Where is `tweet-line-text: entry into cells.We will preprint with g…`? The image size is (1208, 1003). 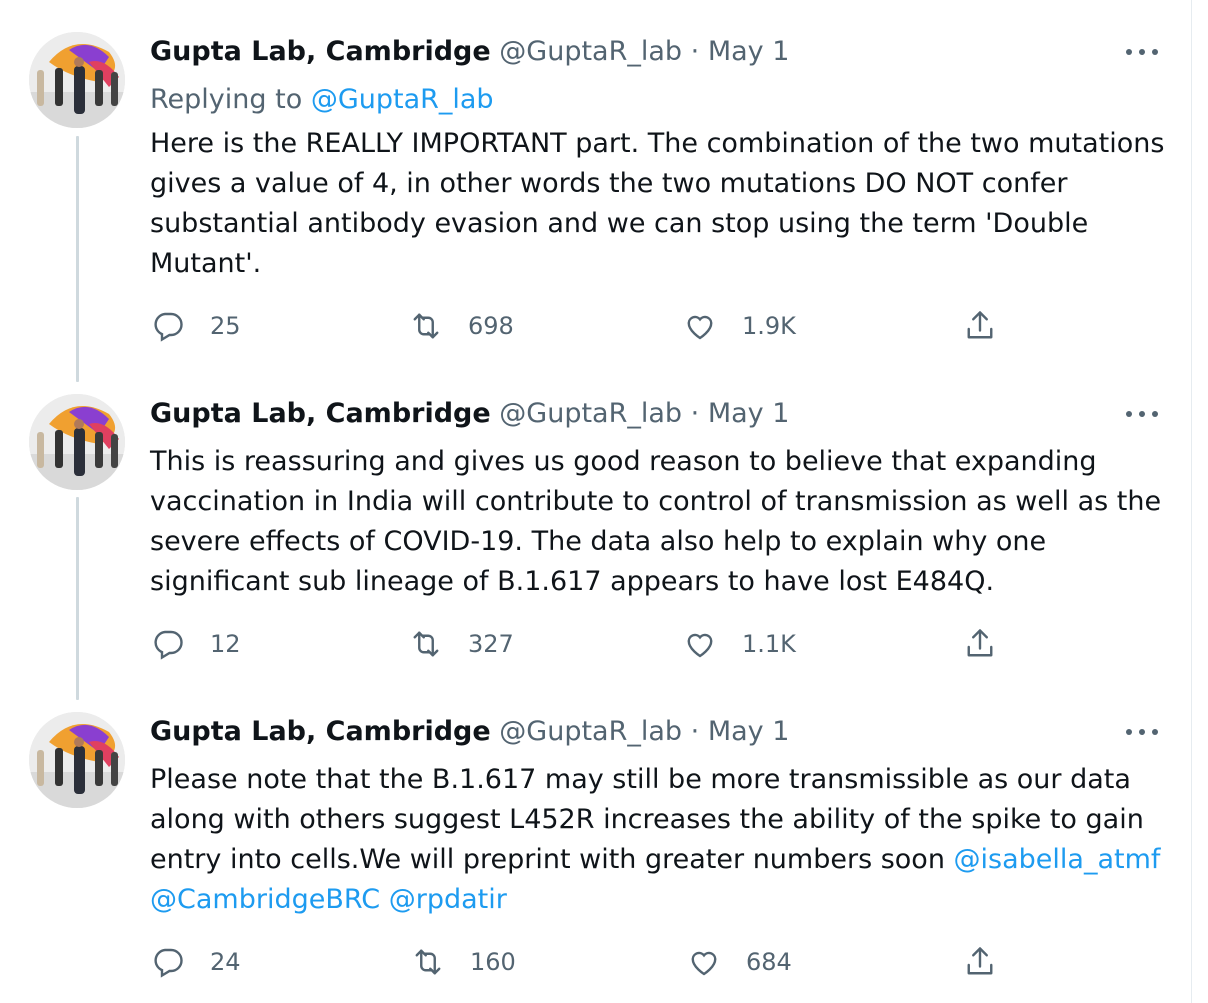
tweet-line-text: entry into cells.We will preprint with g… is located at coordinates (547, 859).